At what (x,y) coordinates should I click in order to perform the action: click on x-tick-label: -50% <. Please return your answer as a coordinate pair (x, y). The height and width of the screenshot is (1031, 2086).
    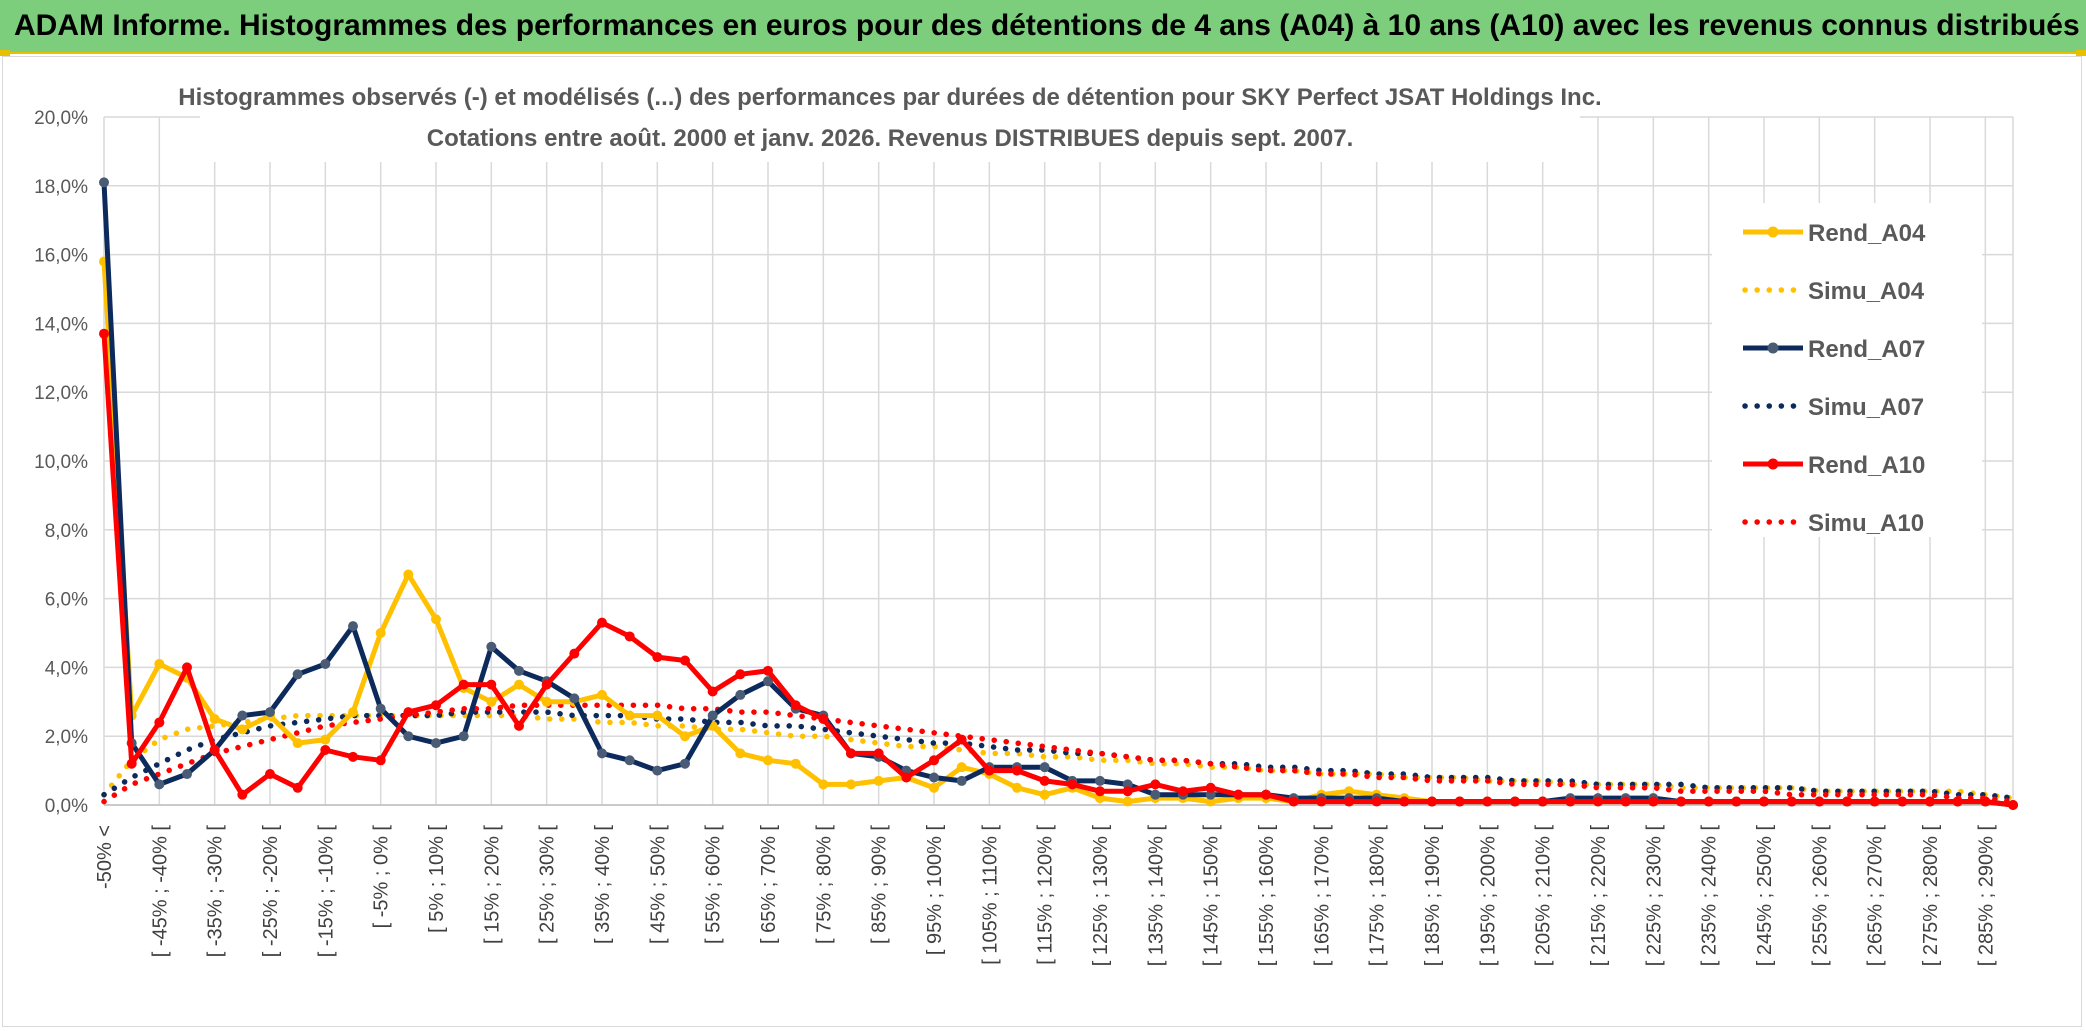
    Looking at the image, I should click on (105, 857).